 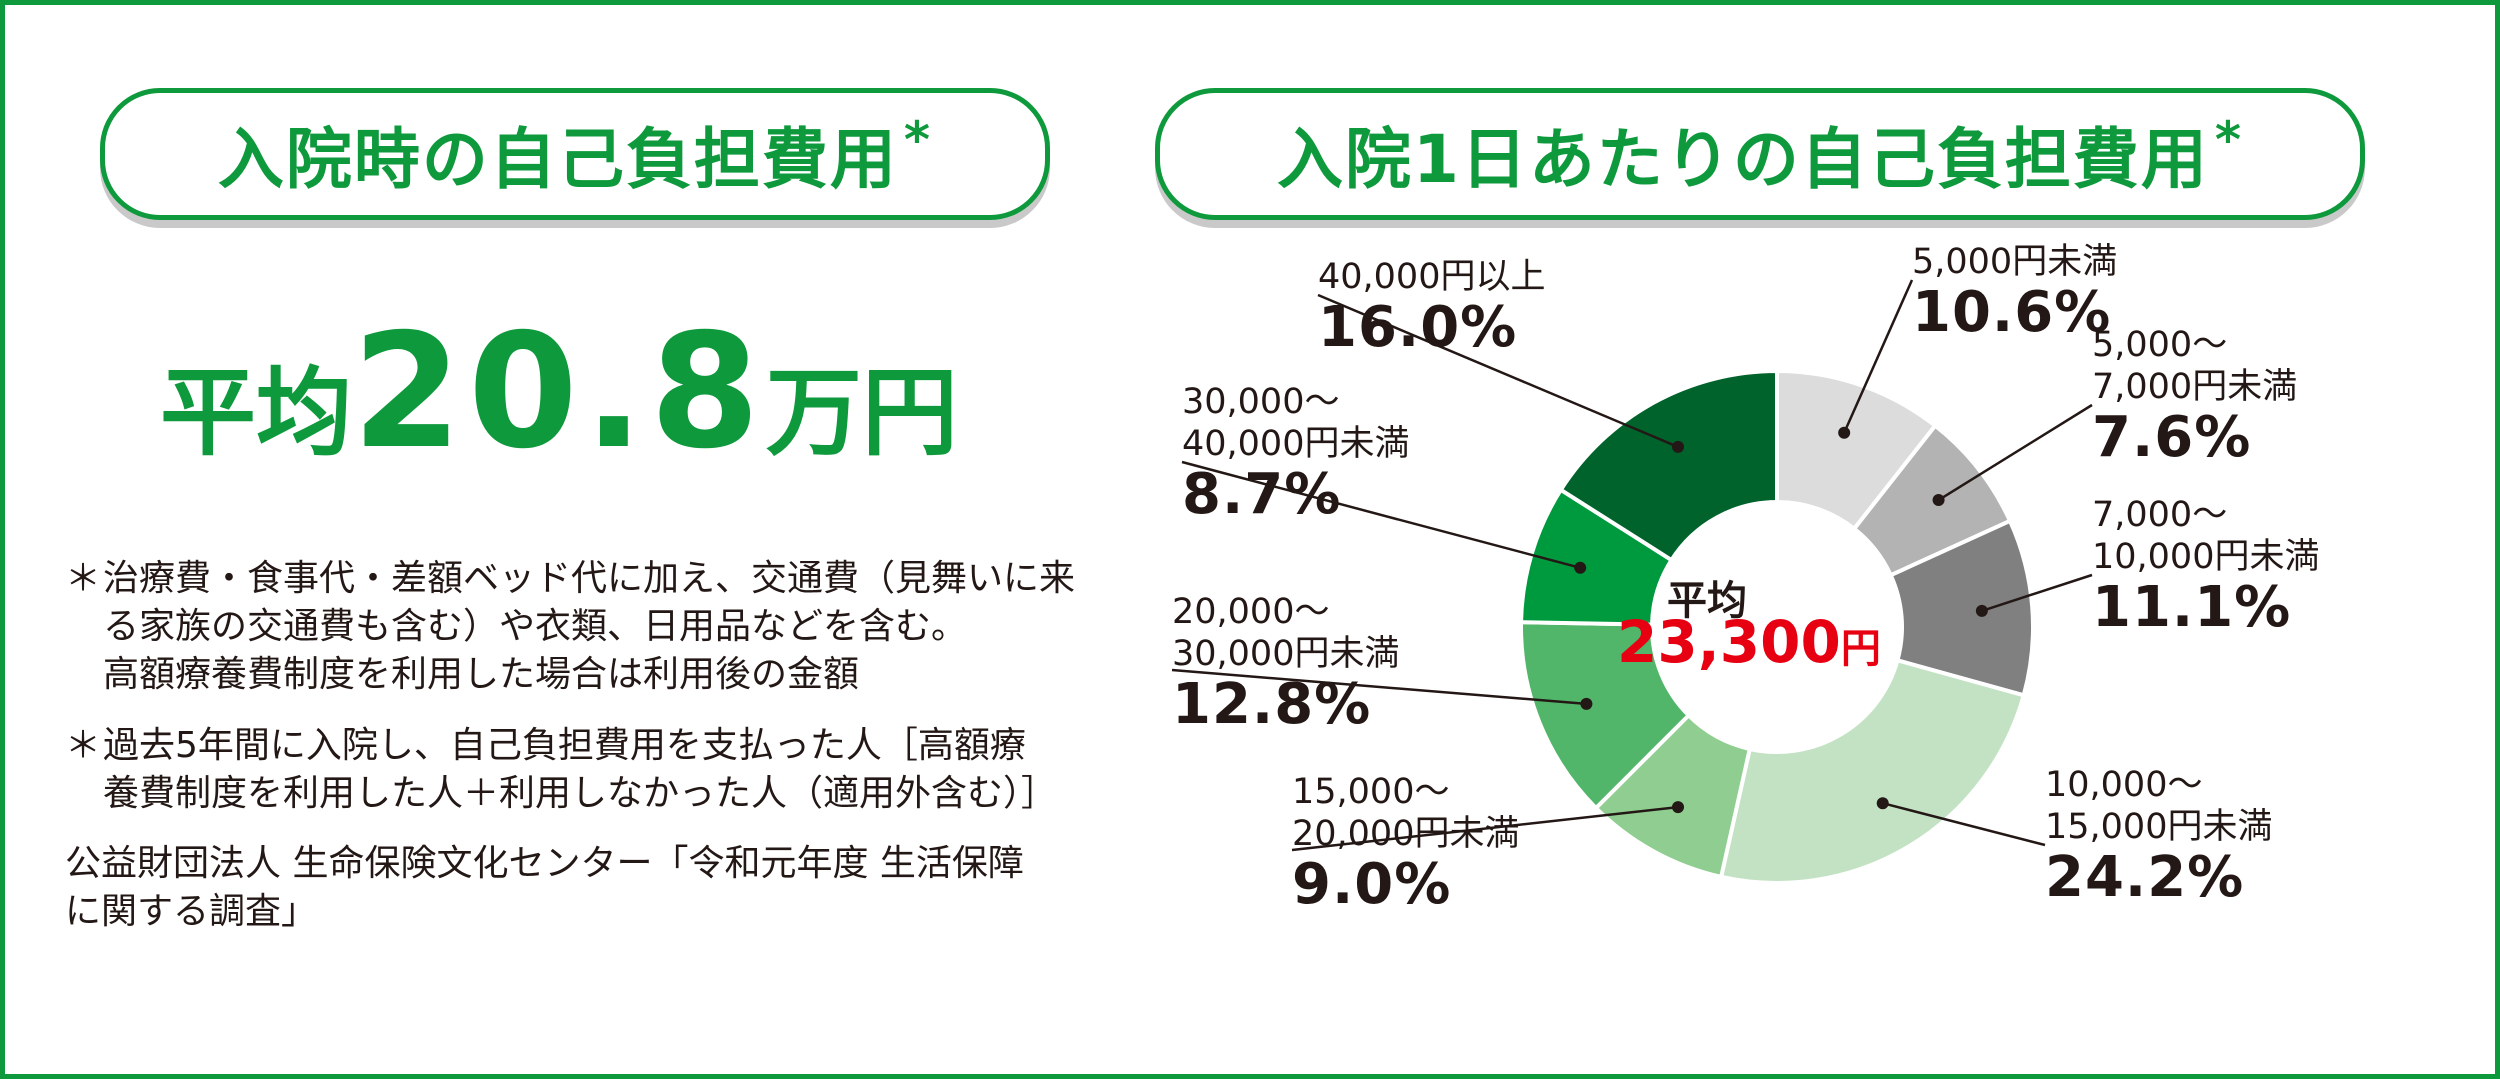 What do you see at coordinates (2229, 140) in the screenshot?
I see `right-title-mark: *` at bounding box center [2229, 140].